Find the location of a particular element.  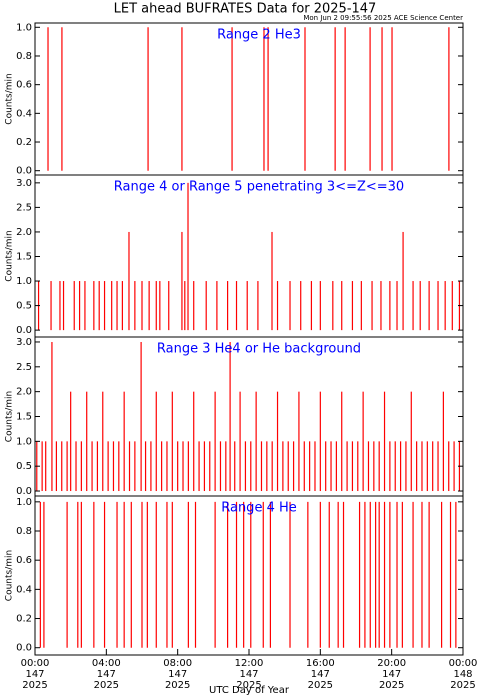

x-tick-label: 16:00 is located at coordinates (320, 663).